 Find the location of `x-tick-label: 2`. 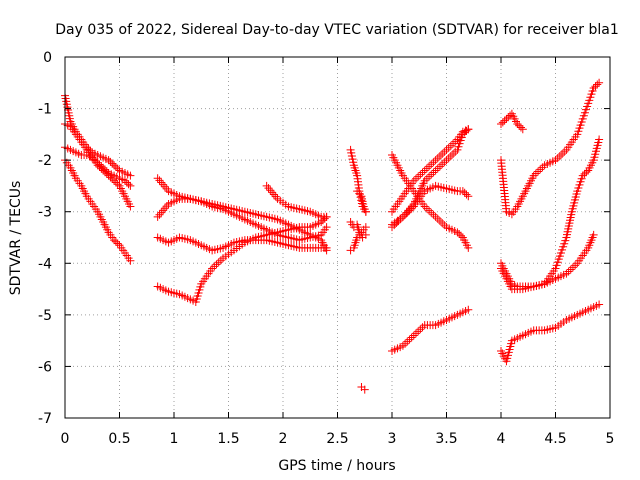

x-tick-label: 2 is located at coordinates (283, 439).